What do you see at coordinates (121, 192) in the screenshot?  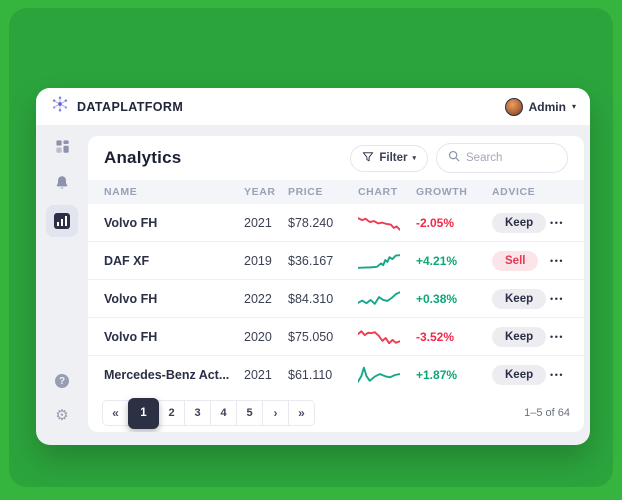 I see `column-header-name: NAME` at bounding box center [121, 192].